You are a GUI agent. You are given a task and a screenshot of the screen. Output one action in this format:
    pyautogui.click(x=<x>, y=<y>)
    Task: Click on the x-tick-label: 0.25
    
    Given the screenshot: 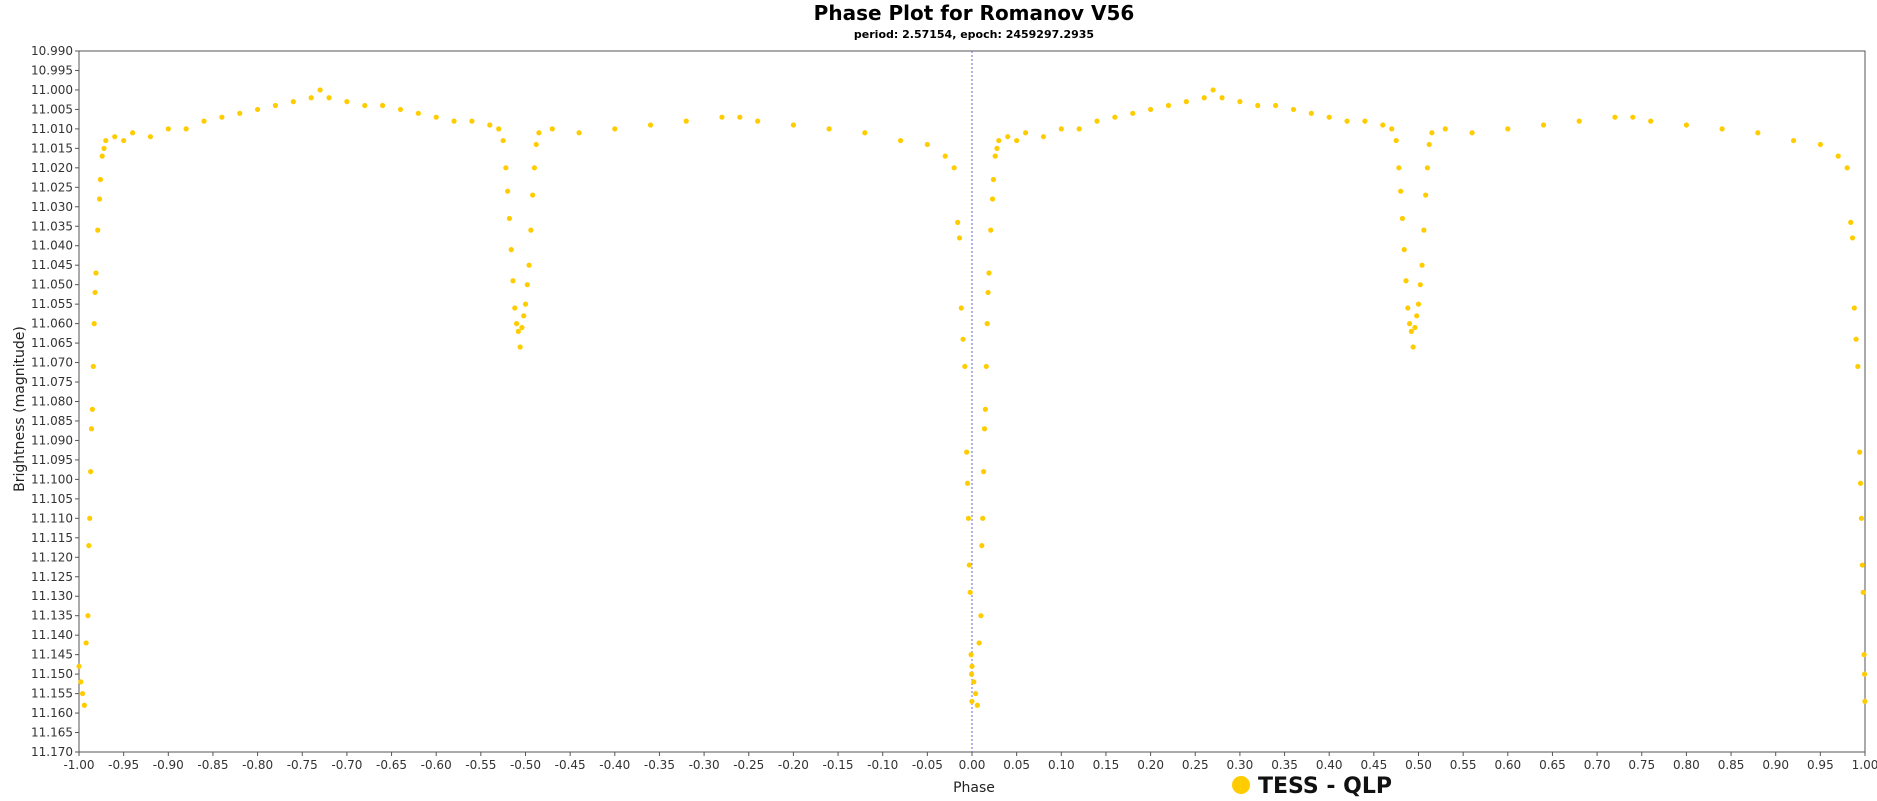 What is the action you would take?
    pyautogui.click(x=1195, y=765)
    